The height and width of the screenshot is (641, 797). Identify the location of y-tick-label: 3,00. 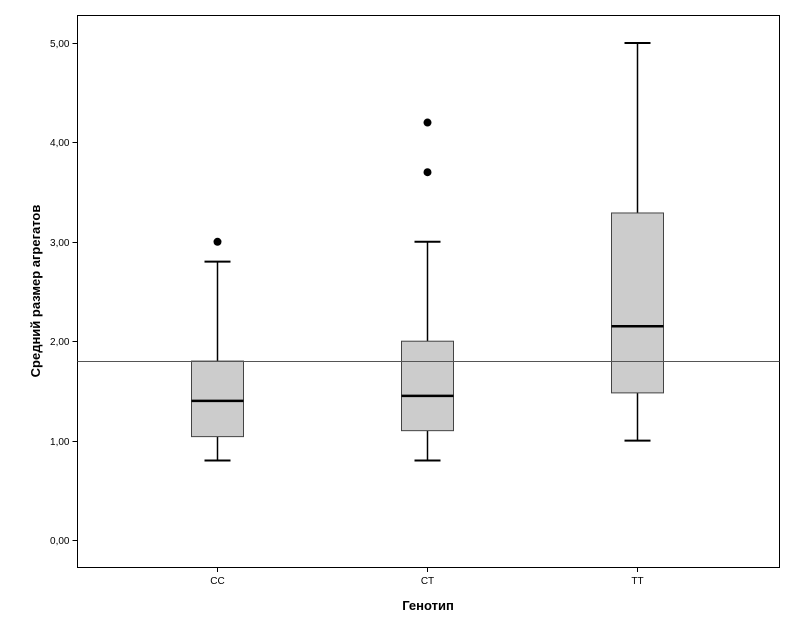
(60, 243).